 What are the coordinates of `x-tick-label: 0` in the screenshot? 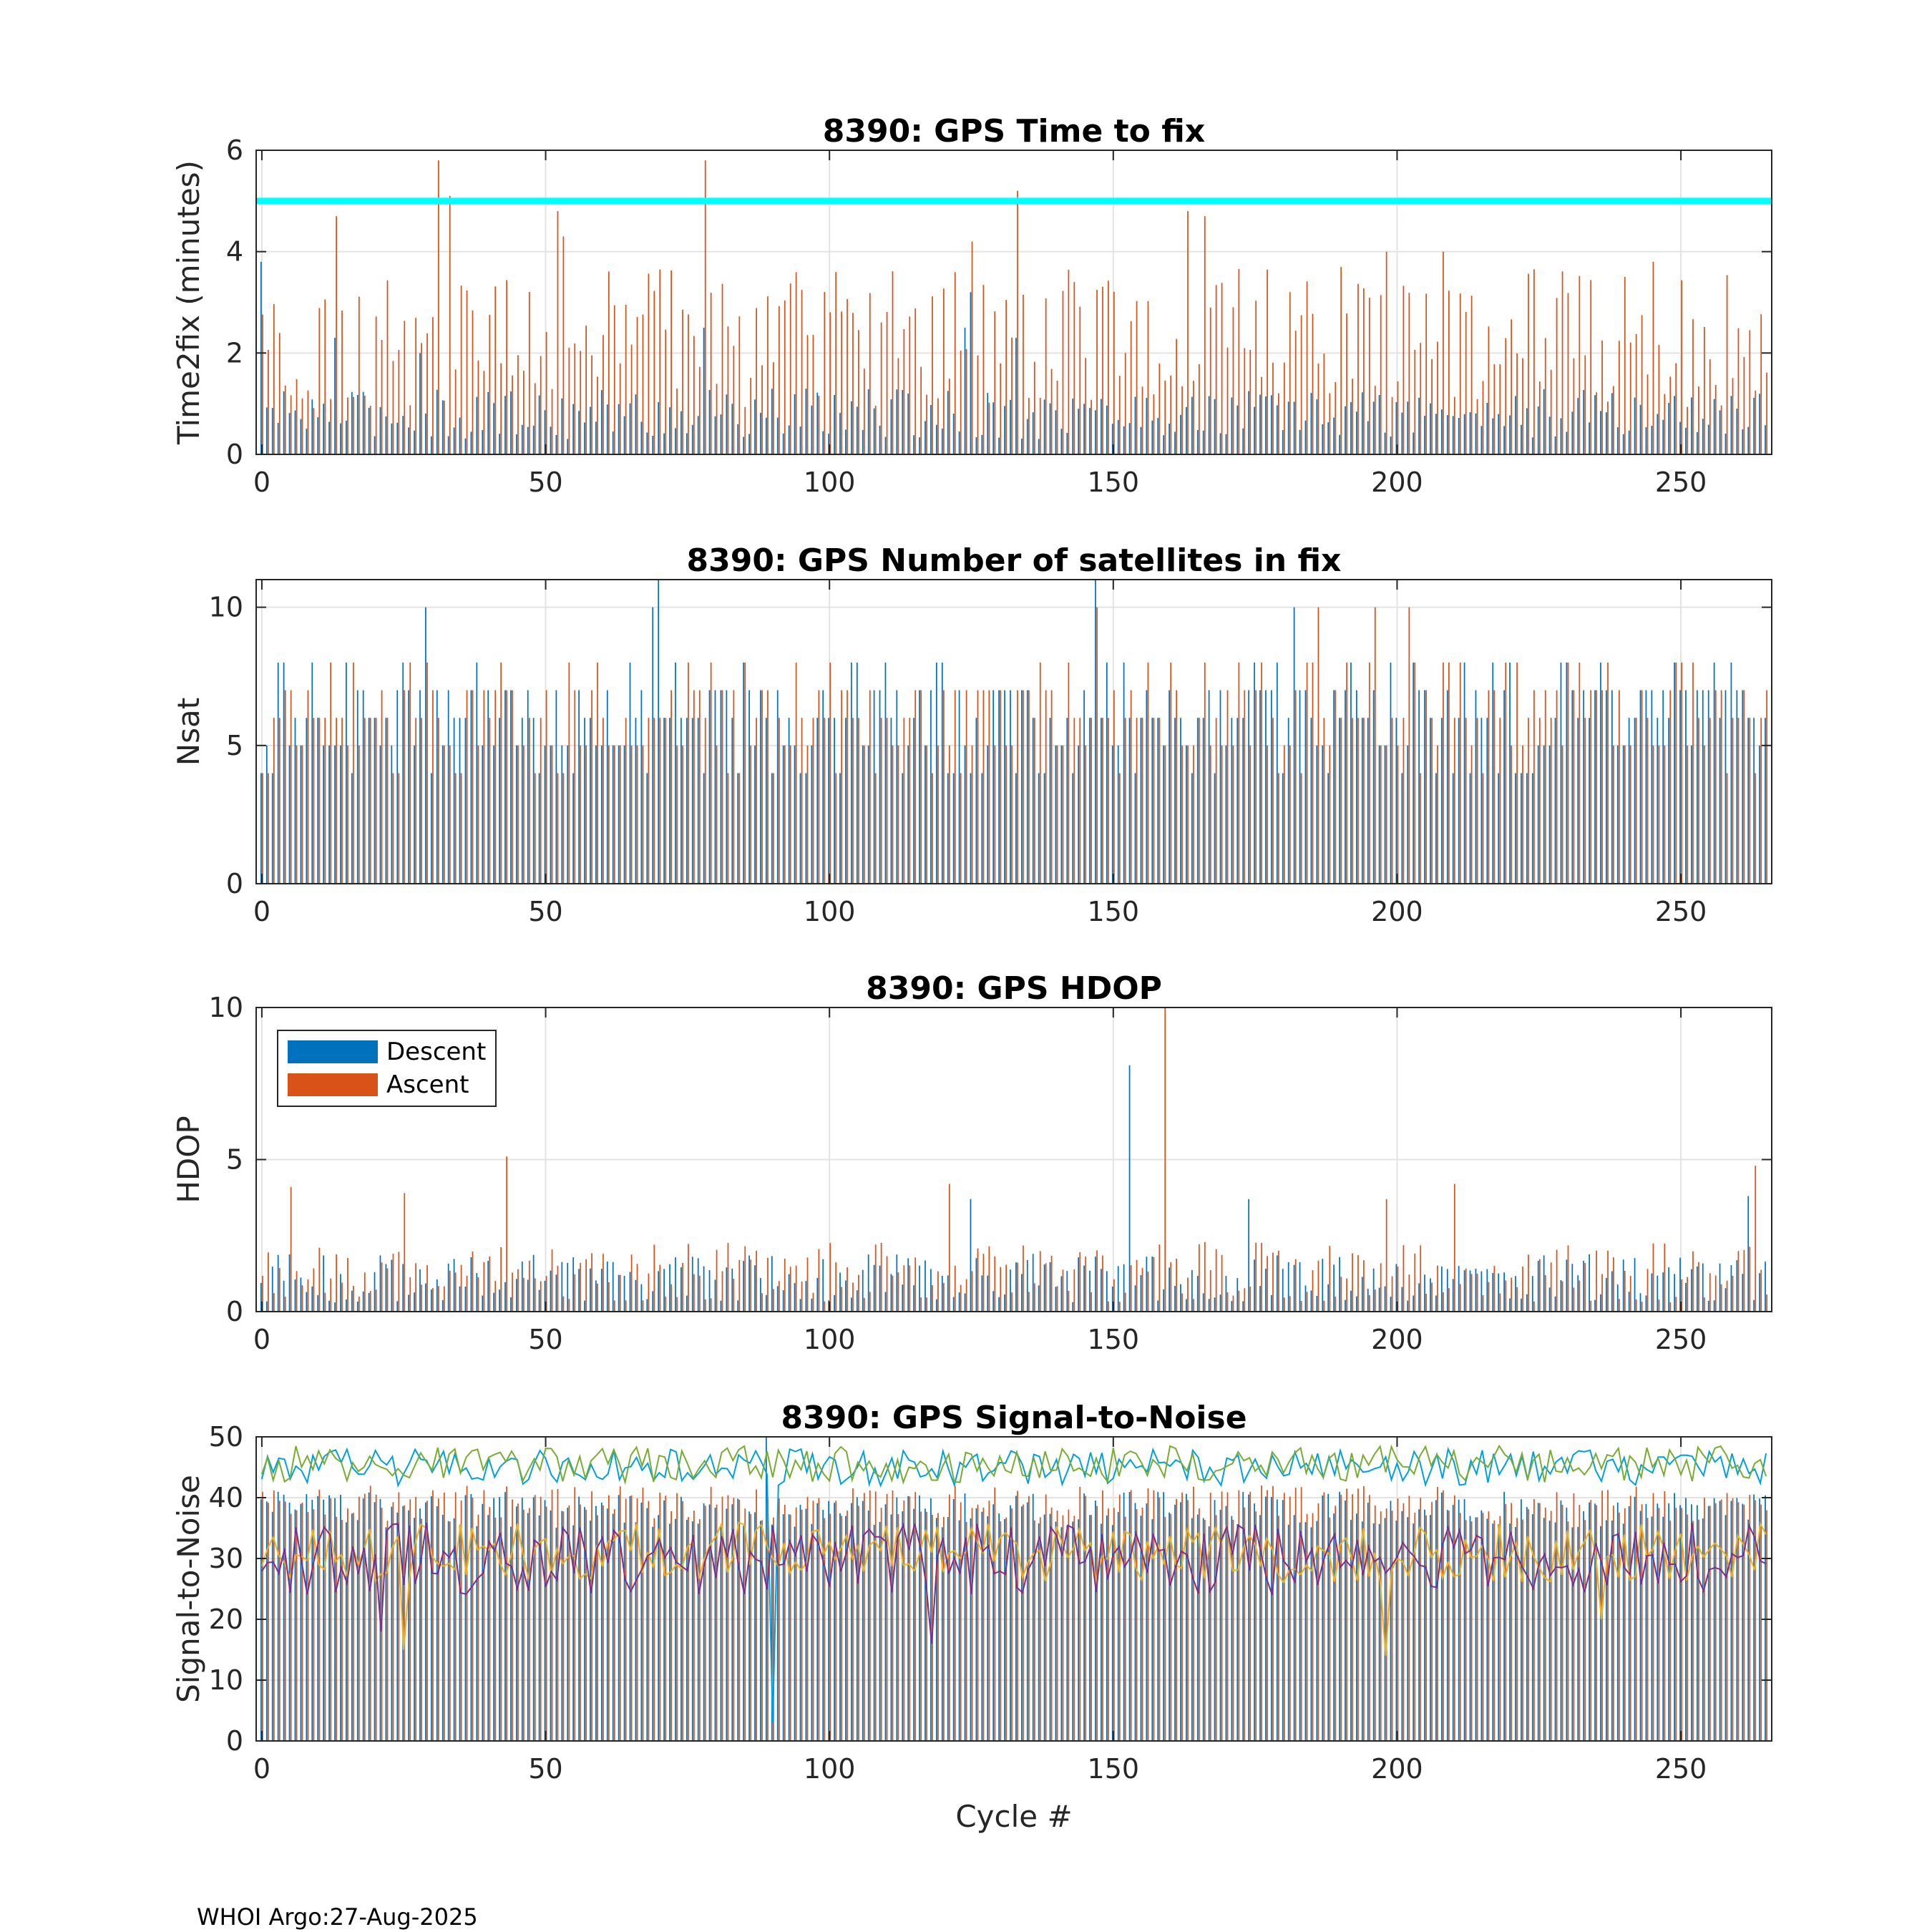 It's located at (261, 1769).